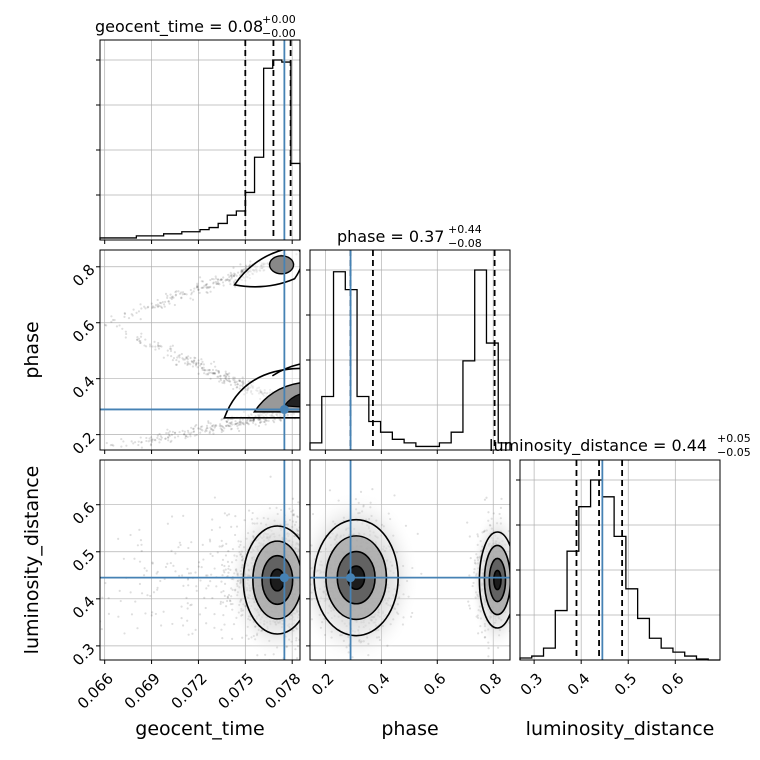 This screenshot has height=760, width=760. What do you see at coordinates (235, 691) in the screenshot?
I see `x-tick-label: 0.075` at bounding box center [235, 691].